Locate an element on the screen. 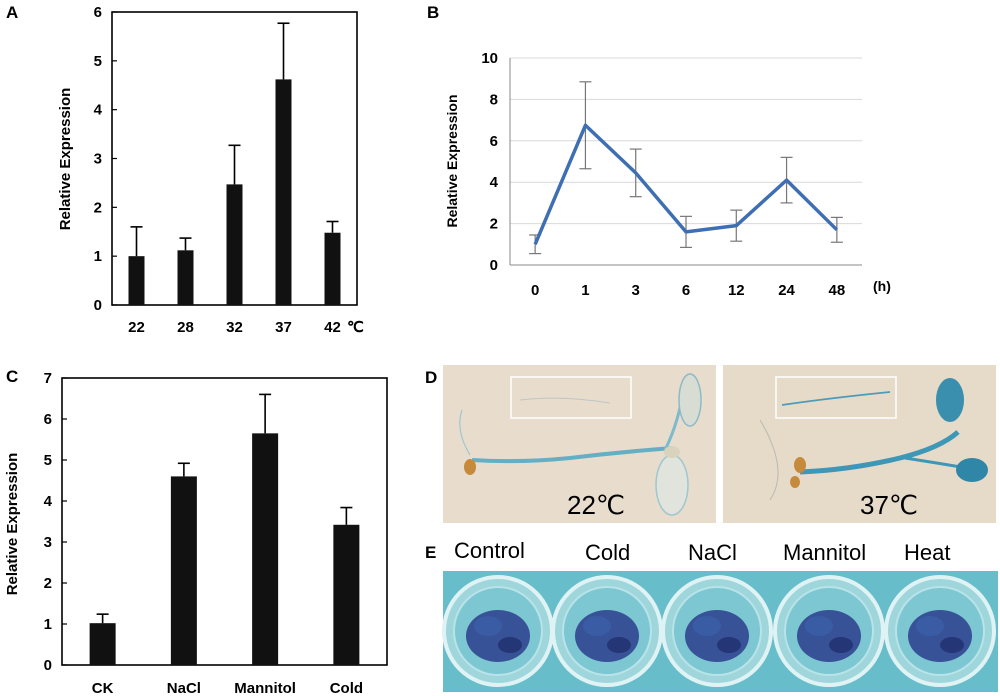  panel-label-c: C is located at coordinates (12, 376).